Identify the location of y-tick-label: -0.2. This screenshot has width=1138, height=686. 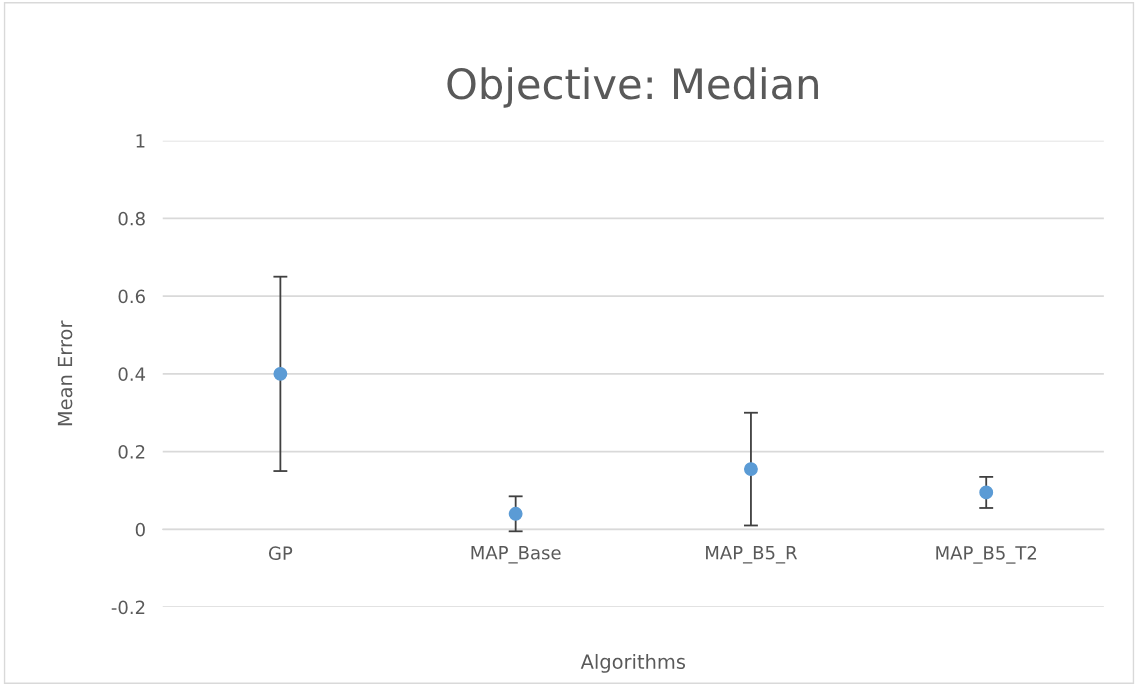
(128, 607).